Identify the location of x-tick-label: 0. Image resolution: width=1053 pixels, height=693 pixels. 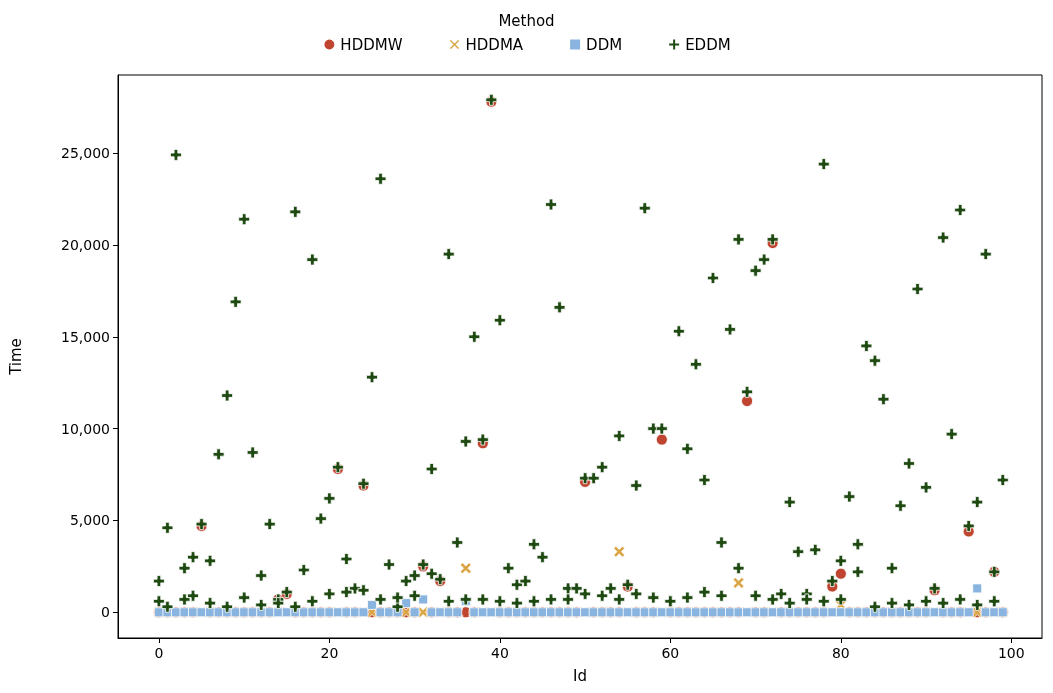
(159, 653).